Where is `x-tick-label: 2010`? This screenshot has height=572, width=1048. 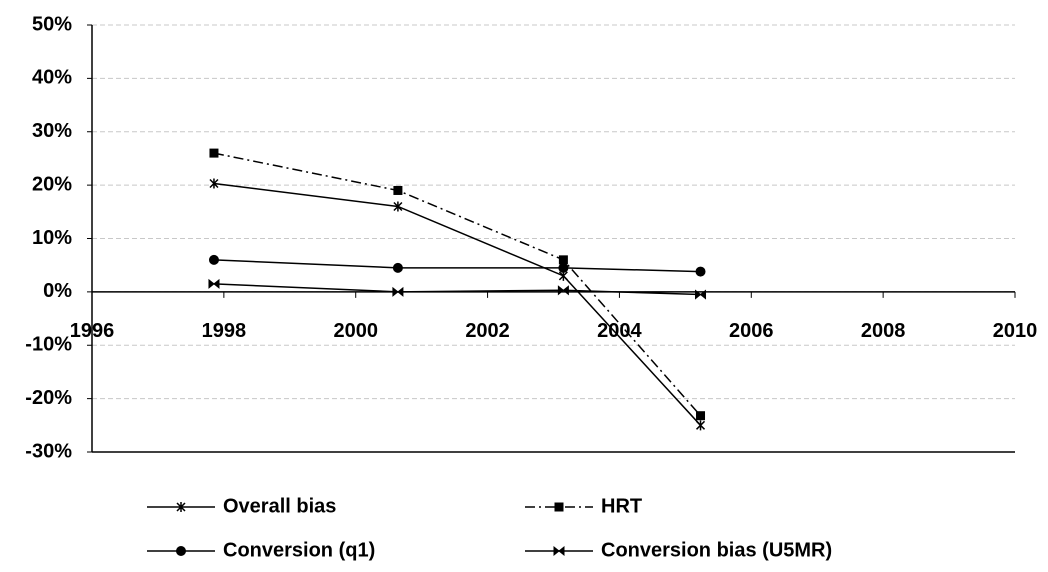
x-tick-label: 2010 is located at coordinates (1015, 331).